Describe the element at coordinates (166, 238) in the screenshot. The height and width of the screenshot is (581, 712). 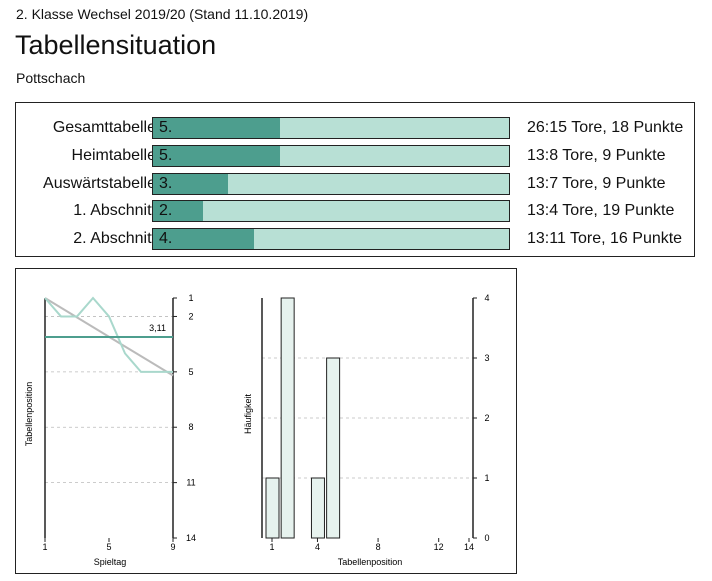
I see `rank-value: 4.` at that location.